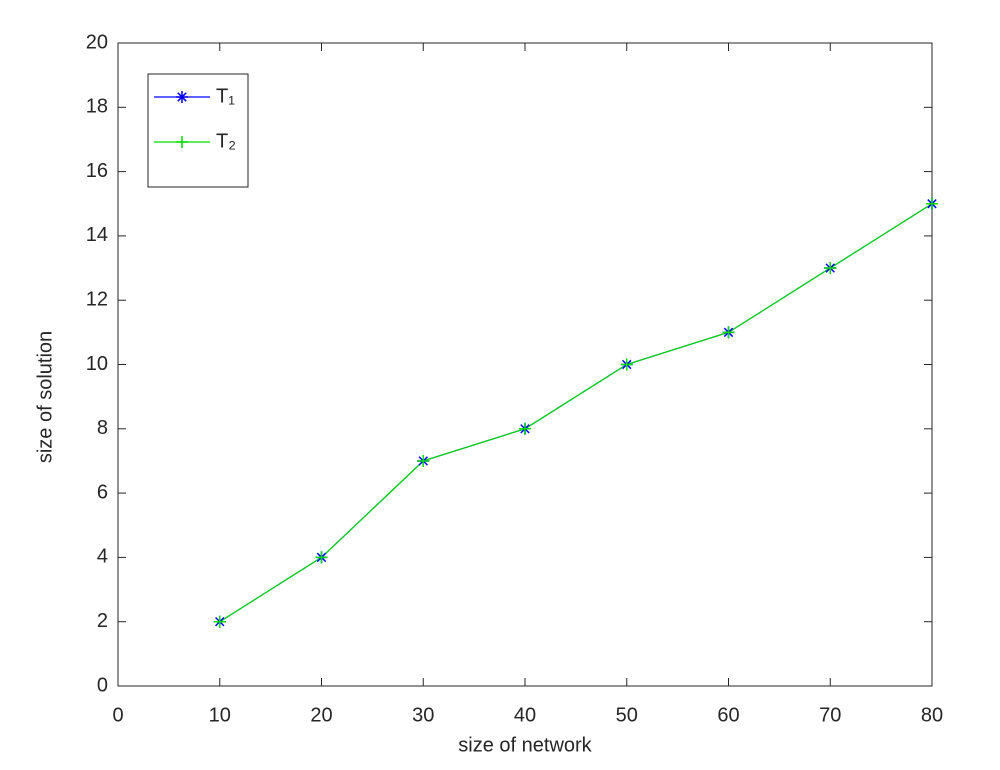  Describe the element at coordinates (97, 42) in the screenshot. I see `y-tick-label: 20` at that location.